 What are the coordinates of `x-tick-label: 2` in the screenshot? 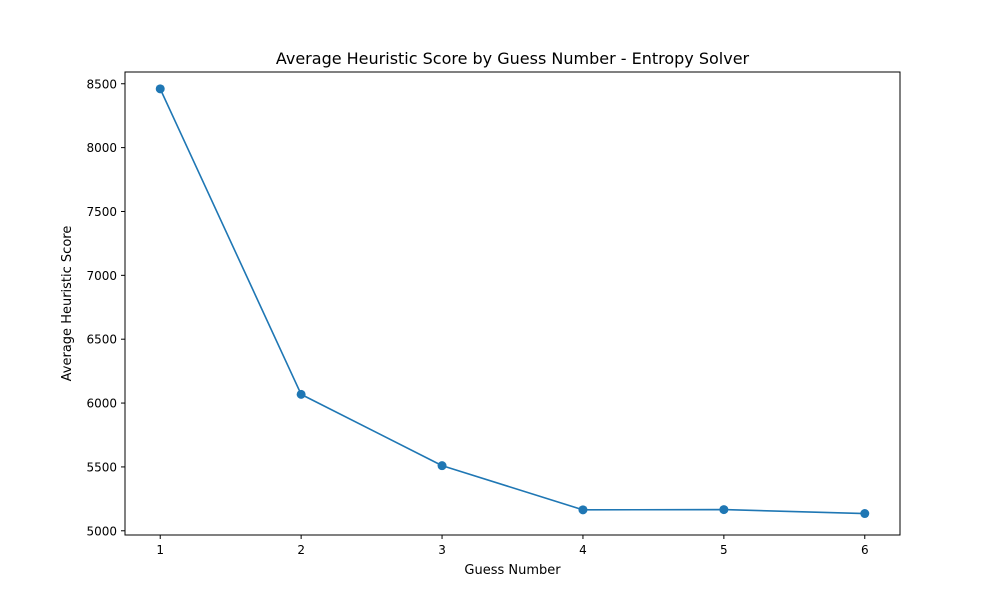 It's located at (301, 550).